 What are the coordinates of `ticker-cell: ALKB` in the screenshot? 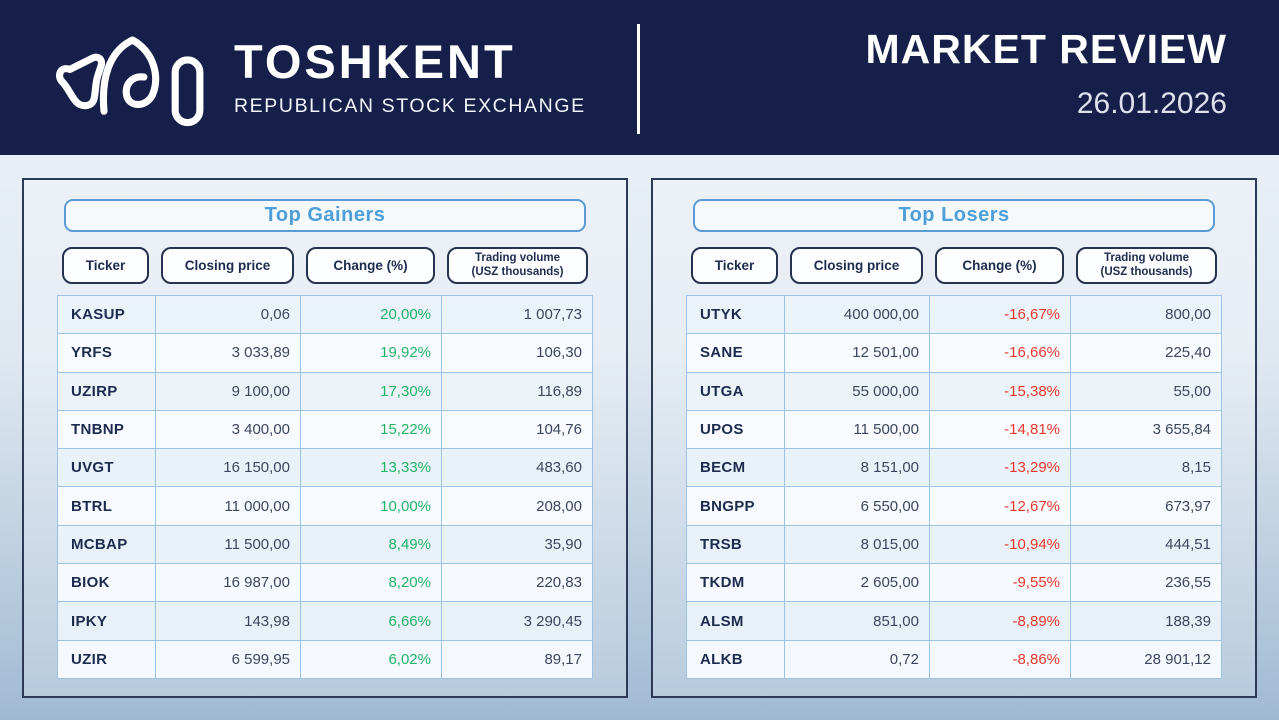 It's located at (736, 659).